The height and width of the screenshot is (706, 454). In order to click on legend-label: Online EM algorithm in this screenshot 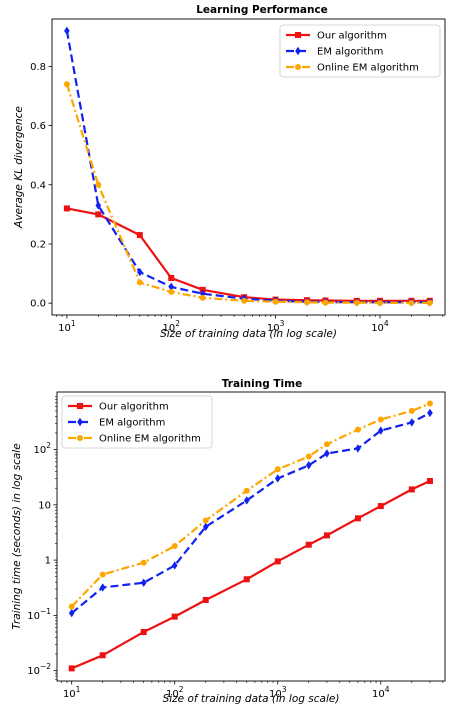, I will do `click(368, 68)`.